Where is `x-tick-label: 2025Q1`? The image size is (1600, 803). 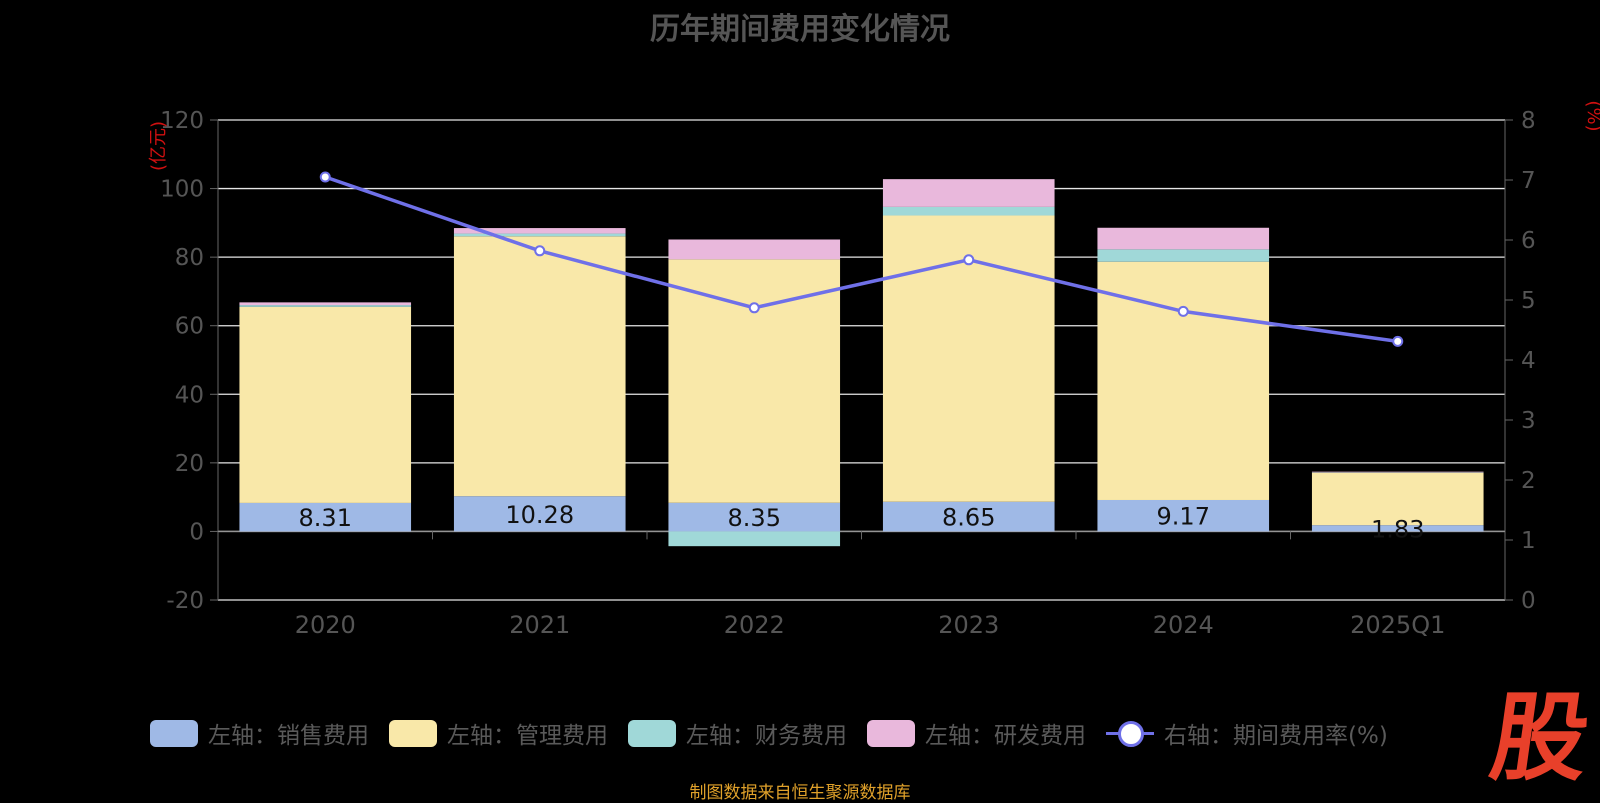 x-tick-label: 2025Q1 is located at coordinates (1397, 625).